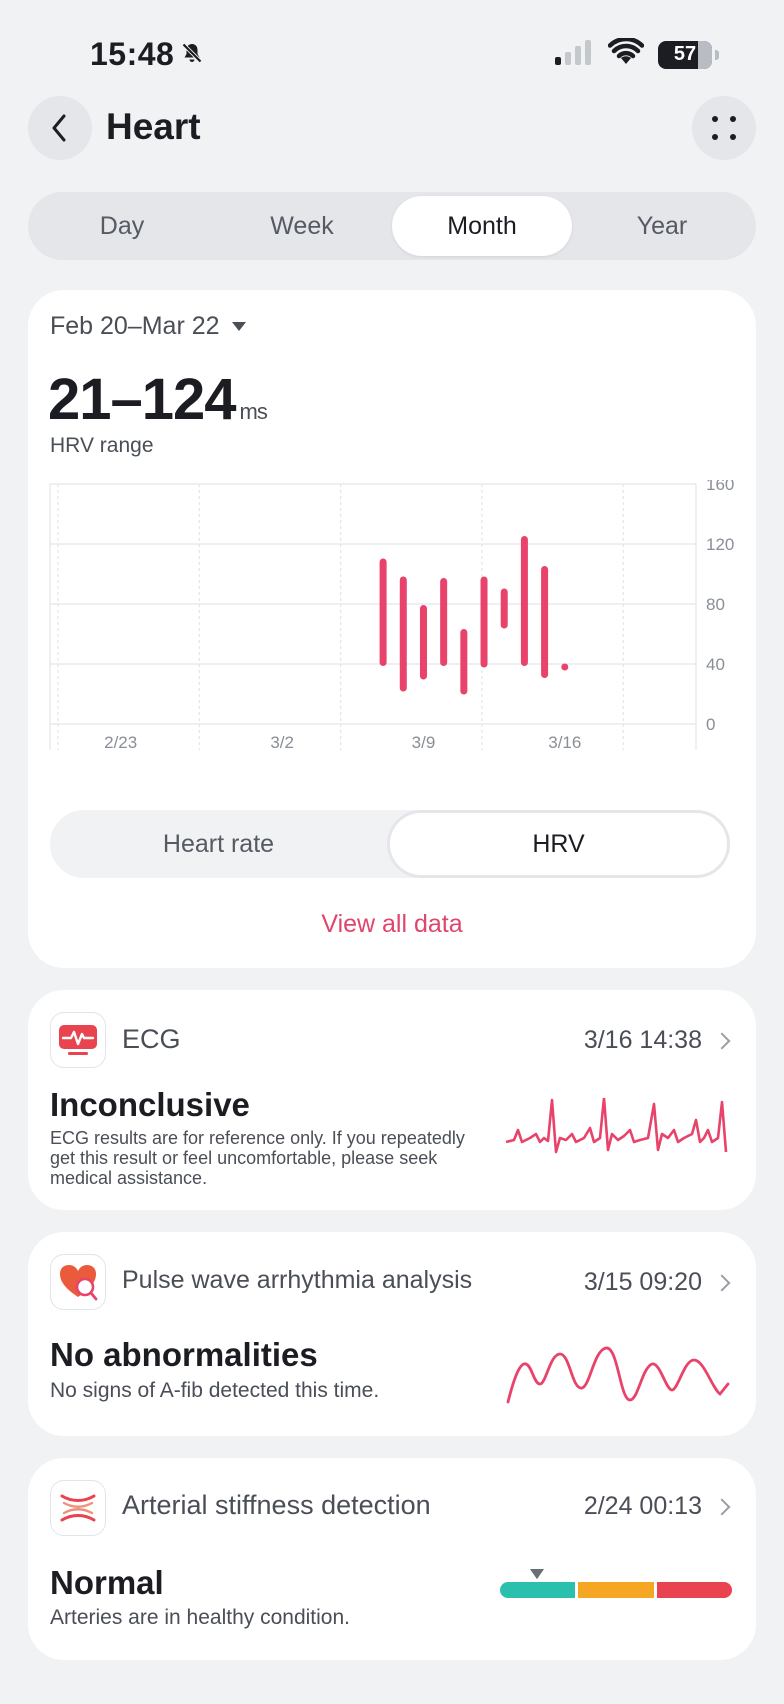  What do you see at coordinates (151, 1039) in the screenshot?
I see `ecg-card-title: ECG` at bounding box center [151, 1039].